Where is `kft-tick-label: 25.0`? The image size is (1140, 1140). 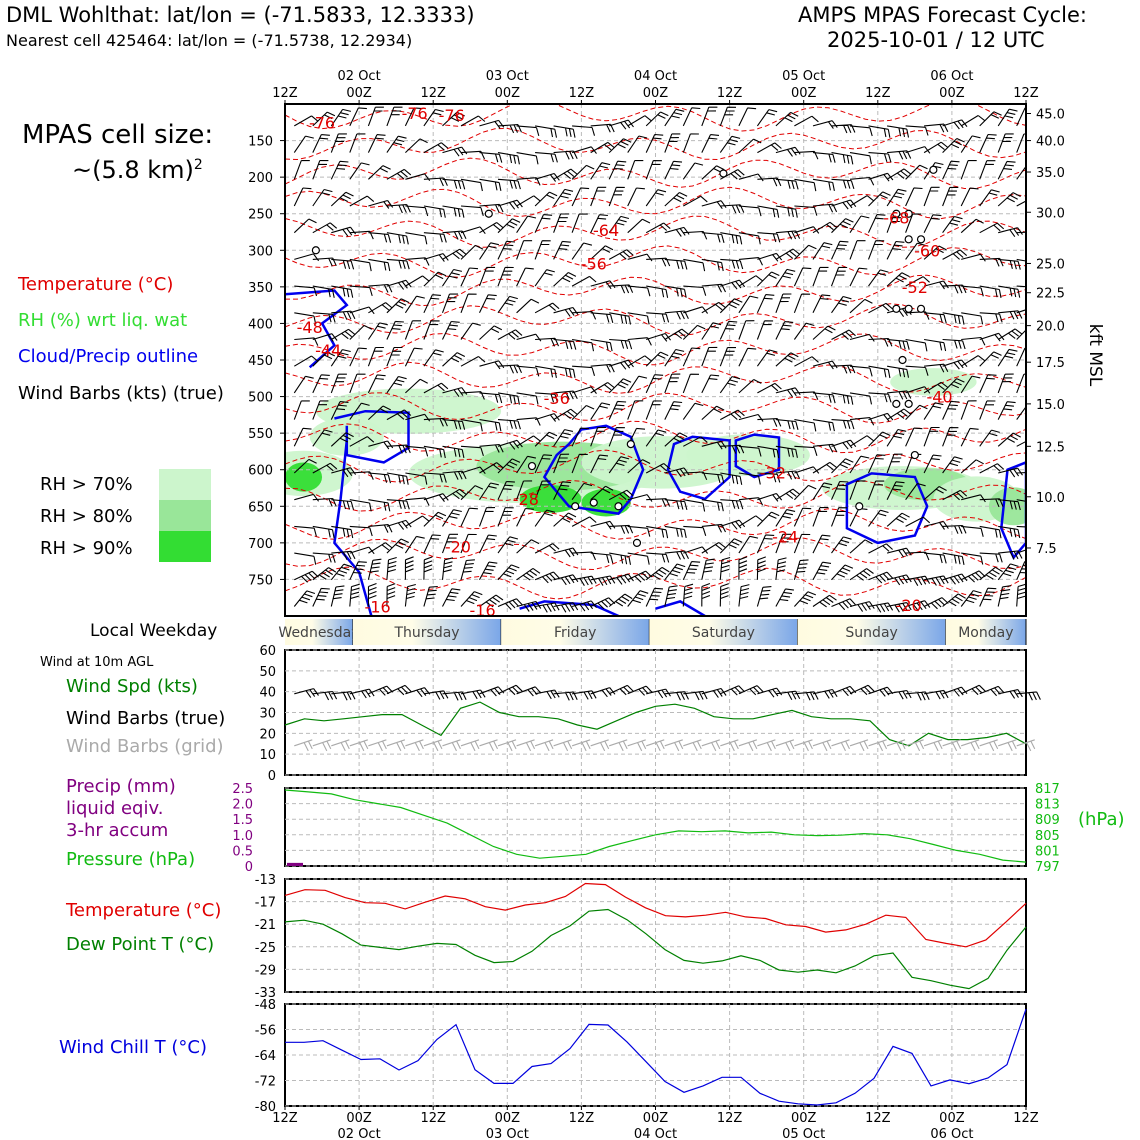 kft-tick-label: 25.0 is located at coordinates (1050, 264).